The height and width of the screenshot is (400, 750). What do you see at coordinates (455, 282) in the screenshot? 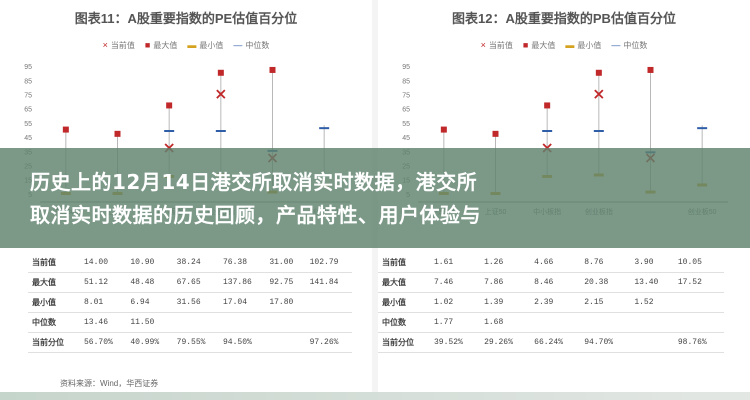
I see `table-cell: 7.46` at bounding box center [455, 282].